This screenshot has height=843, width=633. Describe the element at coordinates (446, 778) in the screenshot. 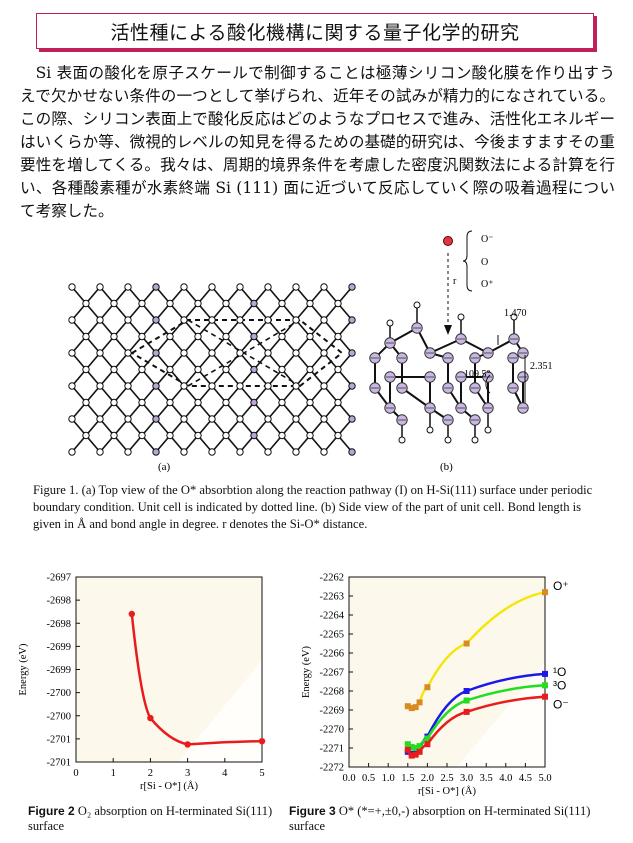

I see `x-tick-label: 2.5` at that location.